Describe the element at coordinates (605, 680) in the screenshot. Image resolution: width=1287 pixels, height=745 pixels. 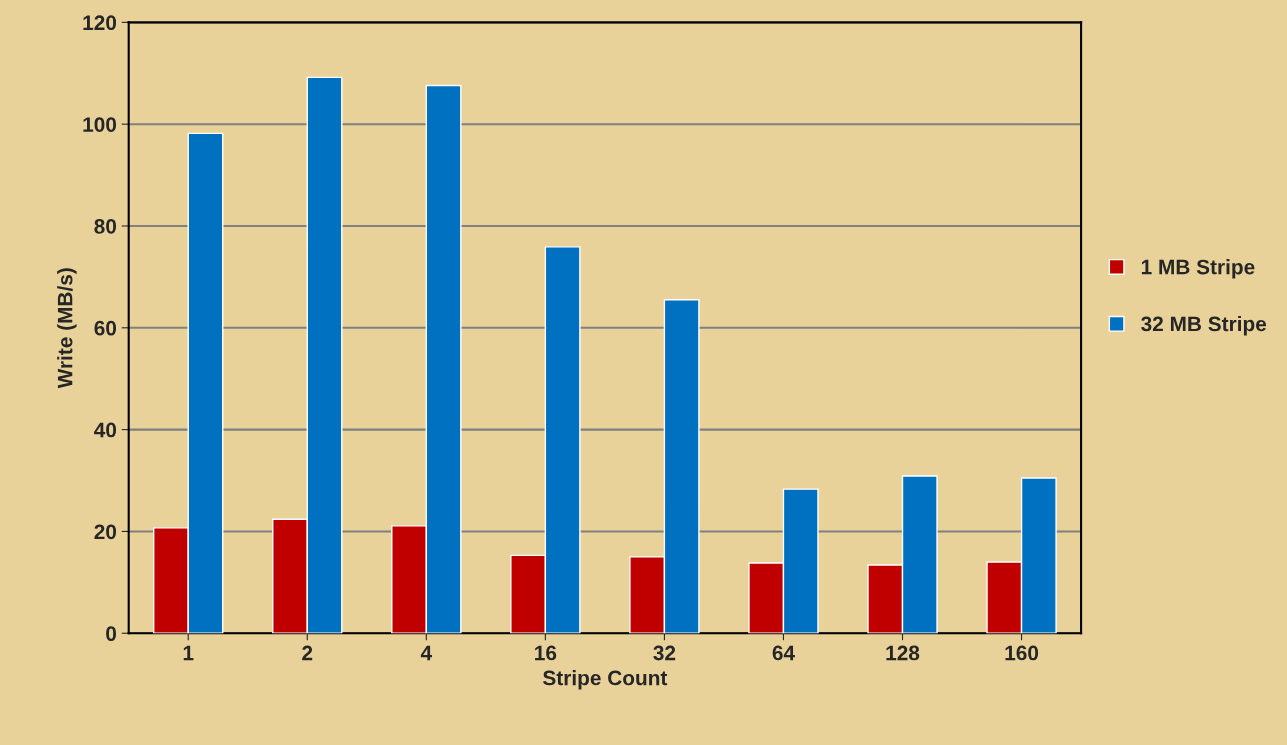
I see `x-axis-title: Stripe Count` at that location.